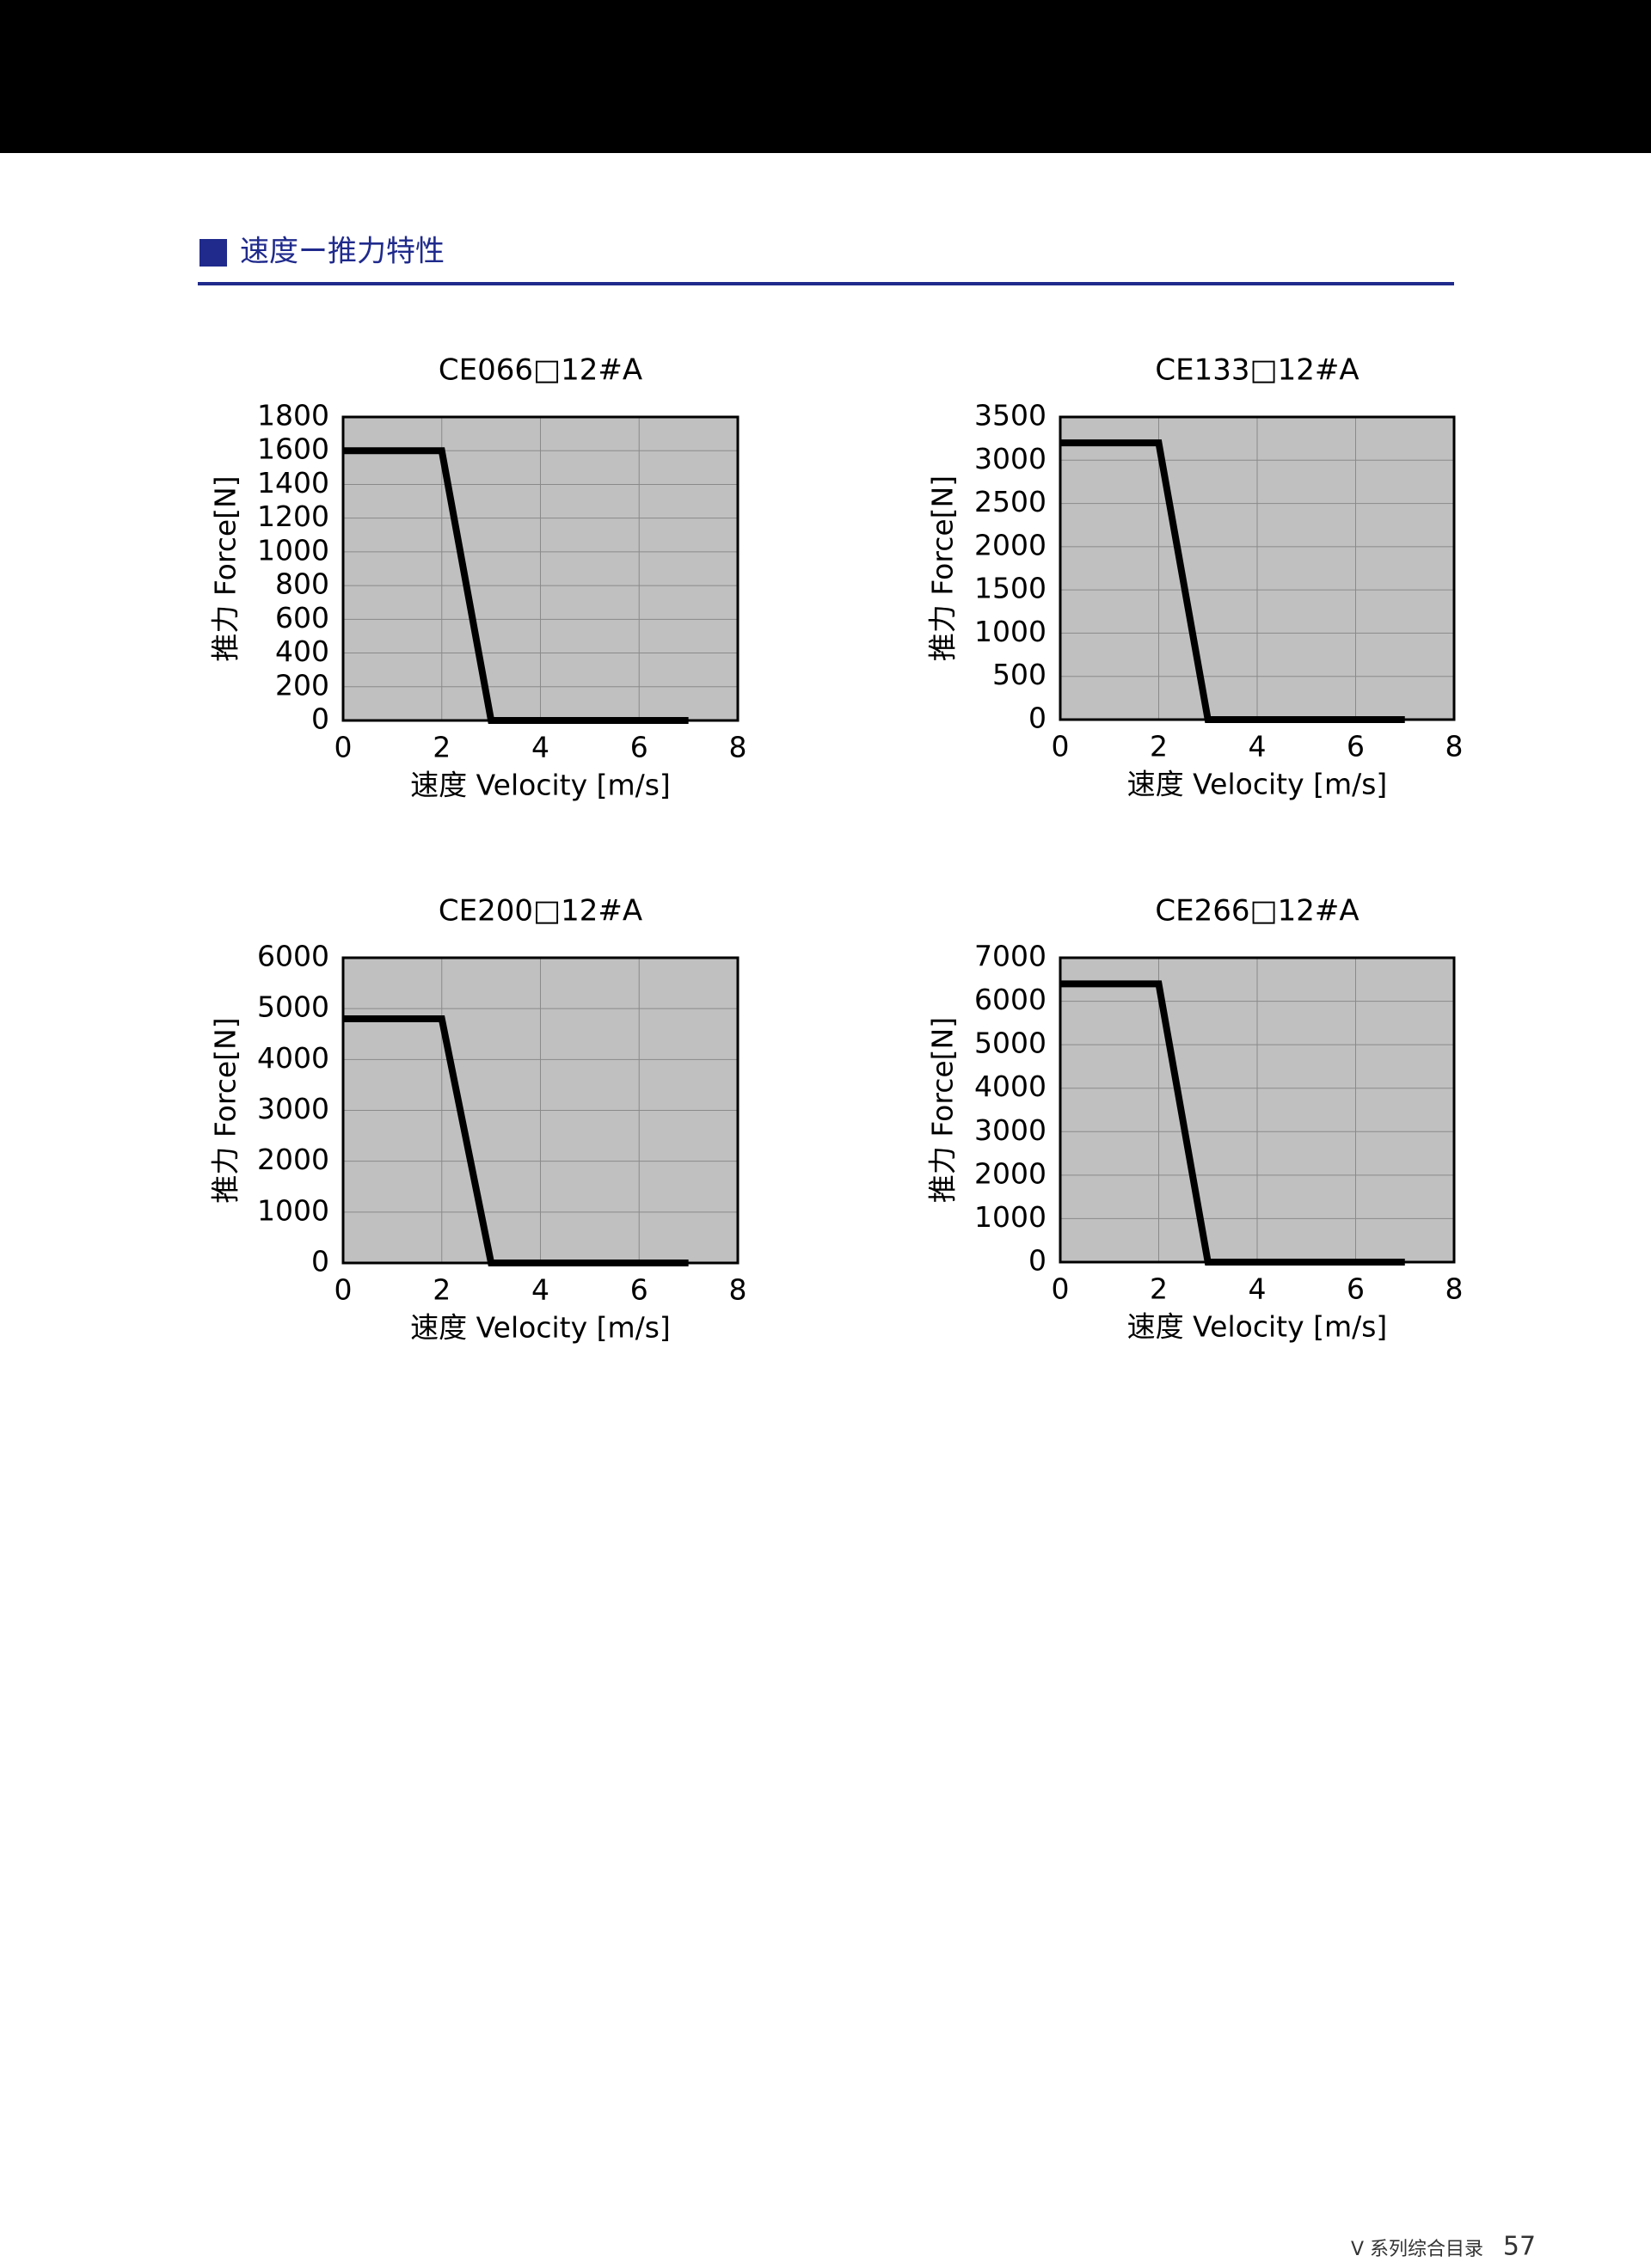 Image resolution: width=1651 pixels, height=2268 pixels. I want to click on y-tick-label: 600, so click(302, 617).